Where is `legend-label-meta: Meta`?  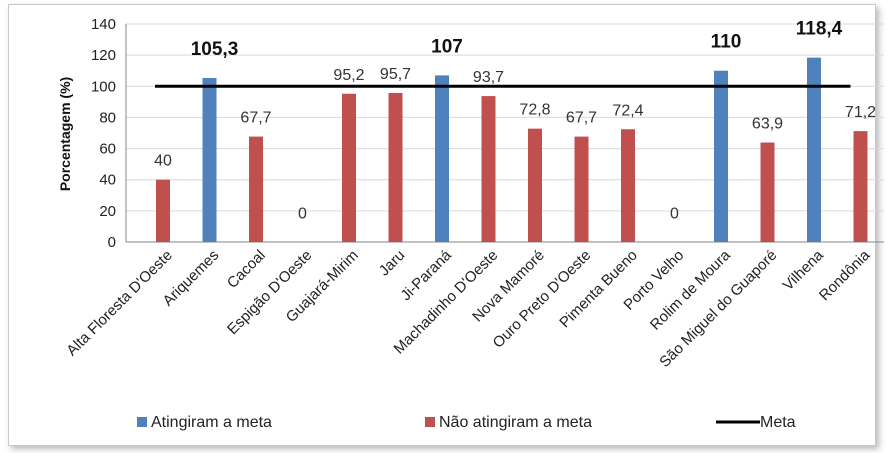
legend-label-meta: Meta is located at coordinates (778, 422).